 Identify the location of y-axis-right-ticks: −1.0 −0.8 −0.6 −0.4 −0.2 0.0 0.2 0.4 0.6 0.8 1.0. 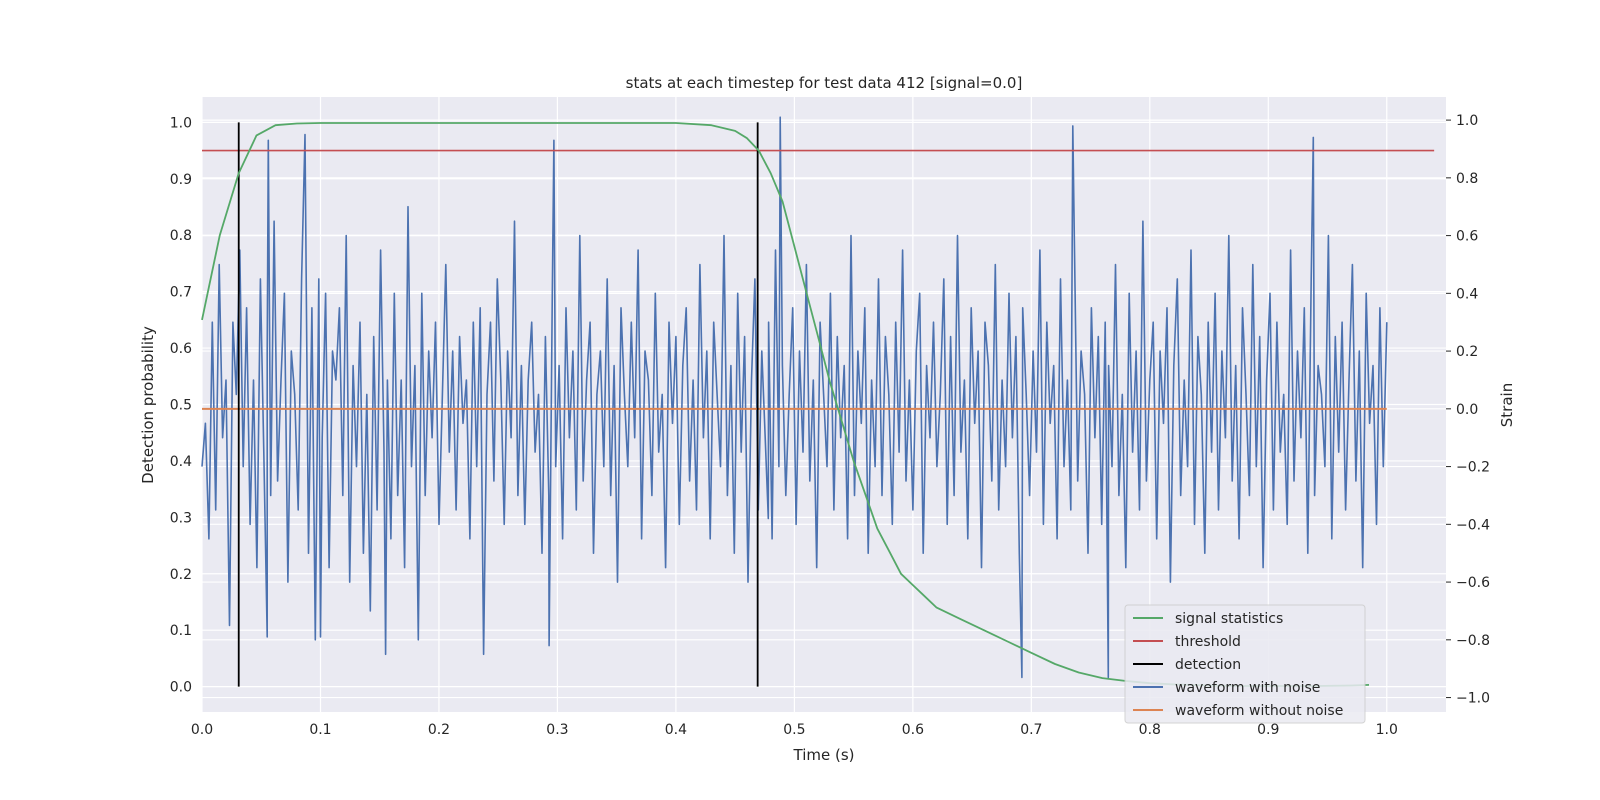
(1468, 410).